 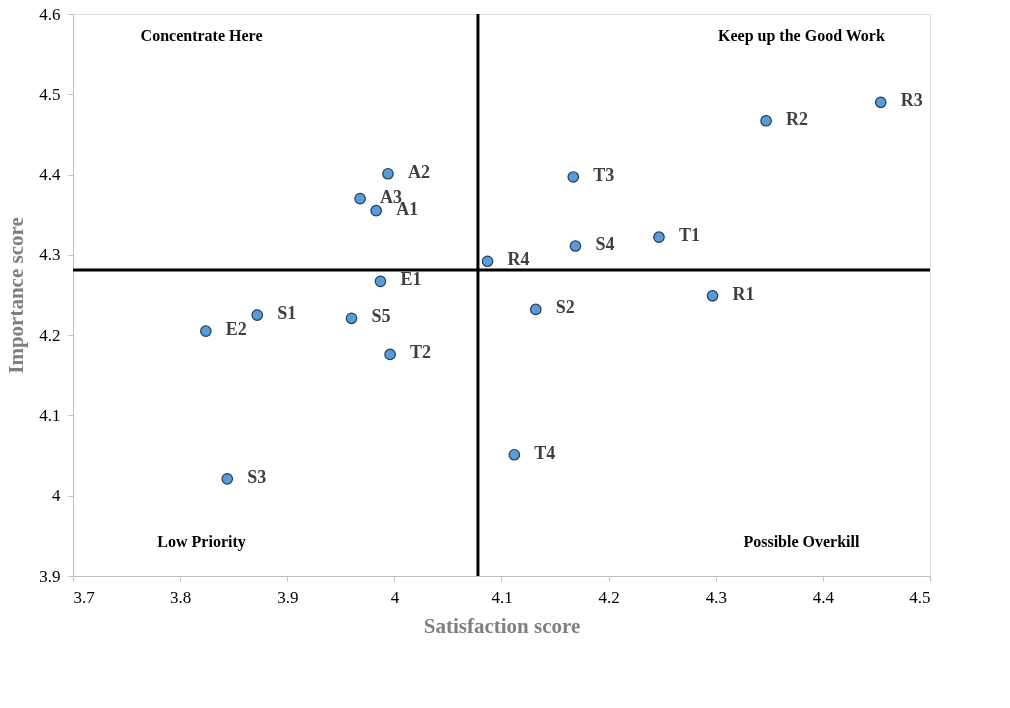 I want to click on y-tick-label: 4.3, so click(x=50, y=255).